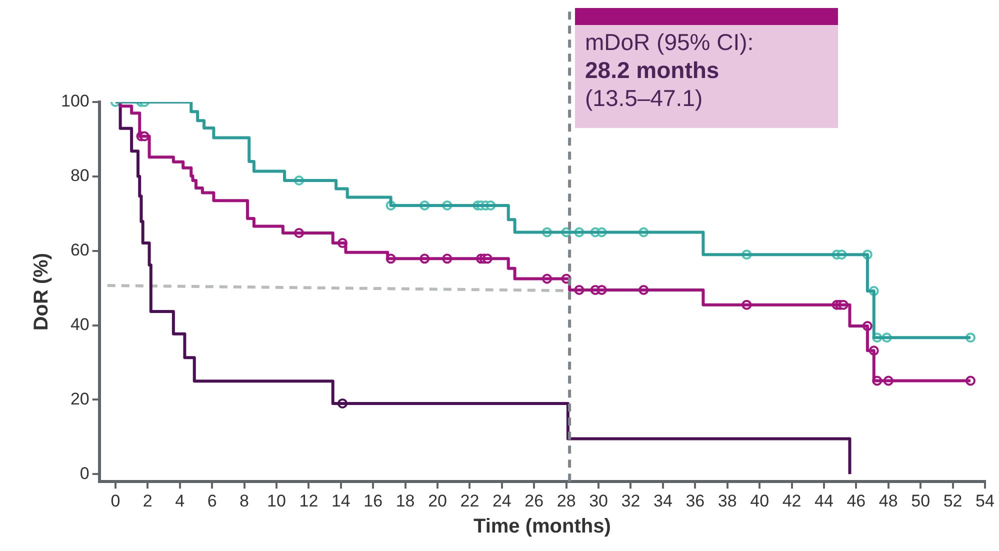 The height and width of the screenshot is (551, 999). I want to click on x-tick-label: 4, so click(180, 500).